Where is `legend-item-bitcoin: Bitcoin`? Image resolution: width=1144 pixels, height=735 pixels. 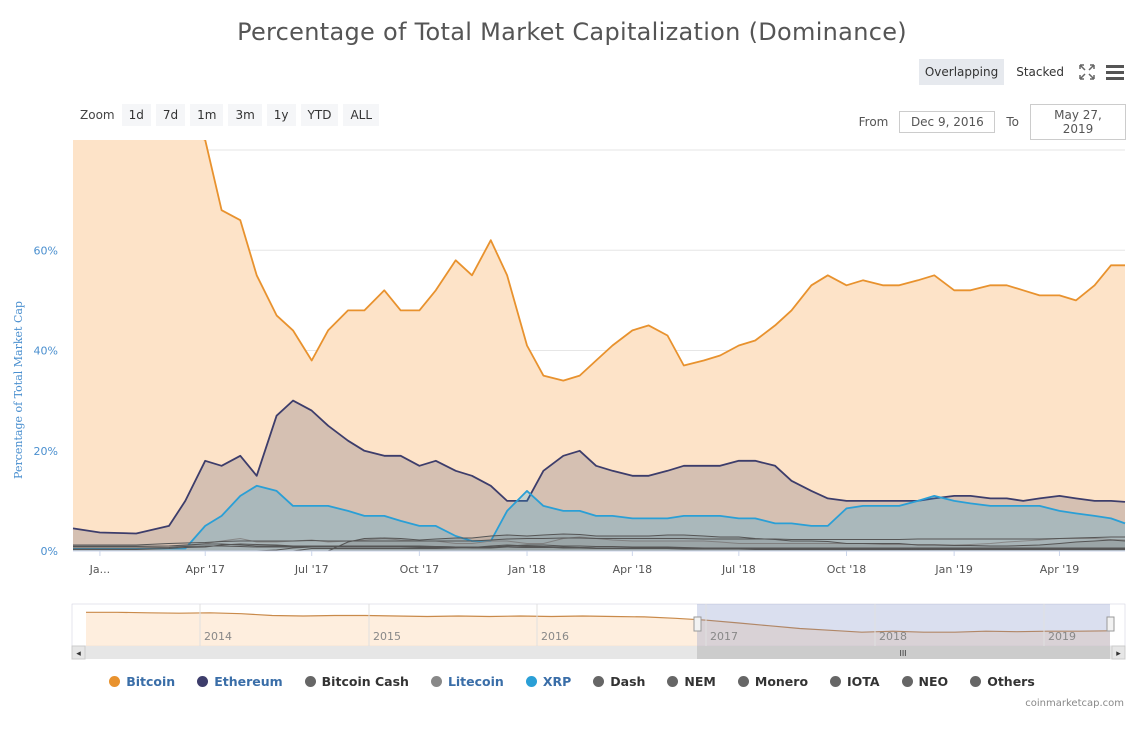
legend-item-bitcoin: Bitcoin is located at coordinates (142, 681).